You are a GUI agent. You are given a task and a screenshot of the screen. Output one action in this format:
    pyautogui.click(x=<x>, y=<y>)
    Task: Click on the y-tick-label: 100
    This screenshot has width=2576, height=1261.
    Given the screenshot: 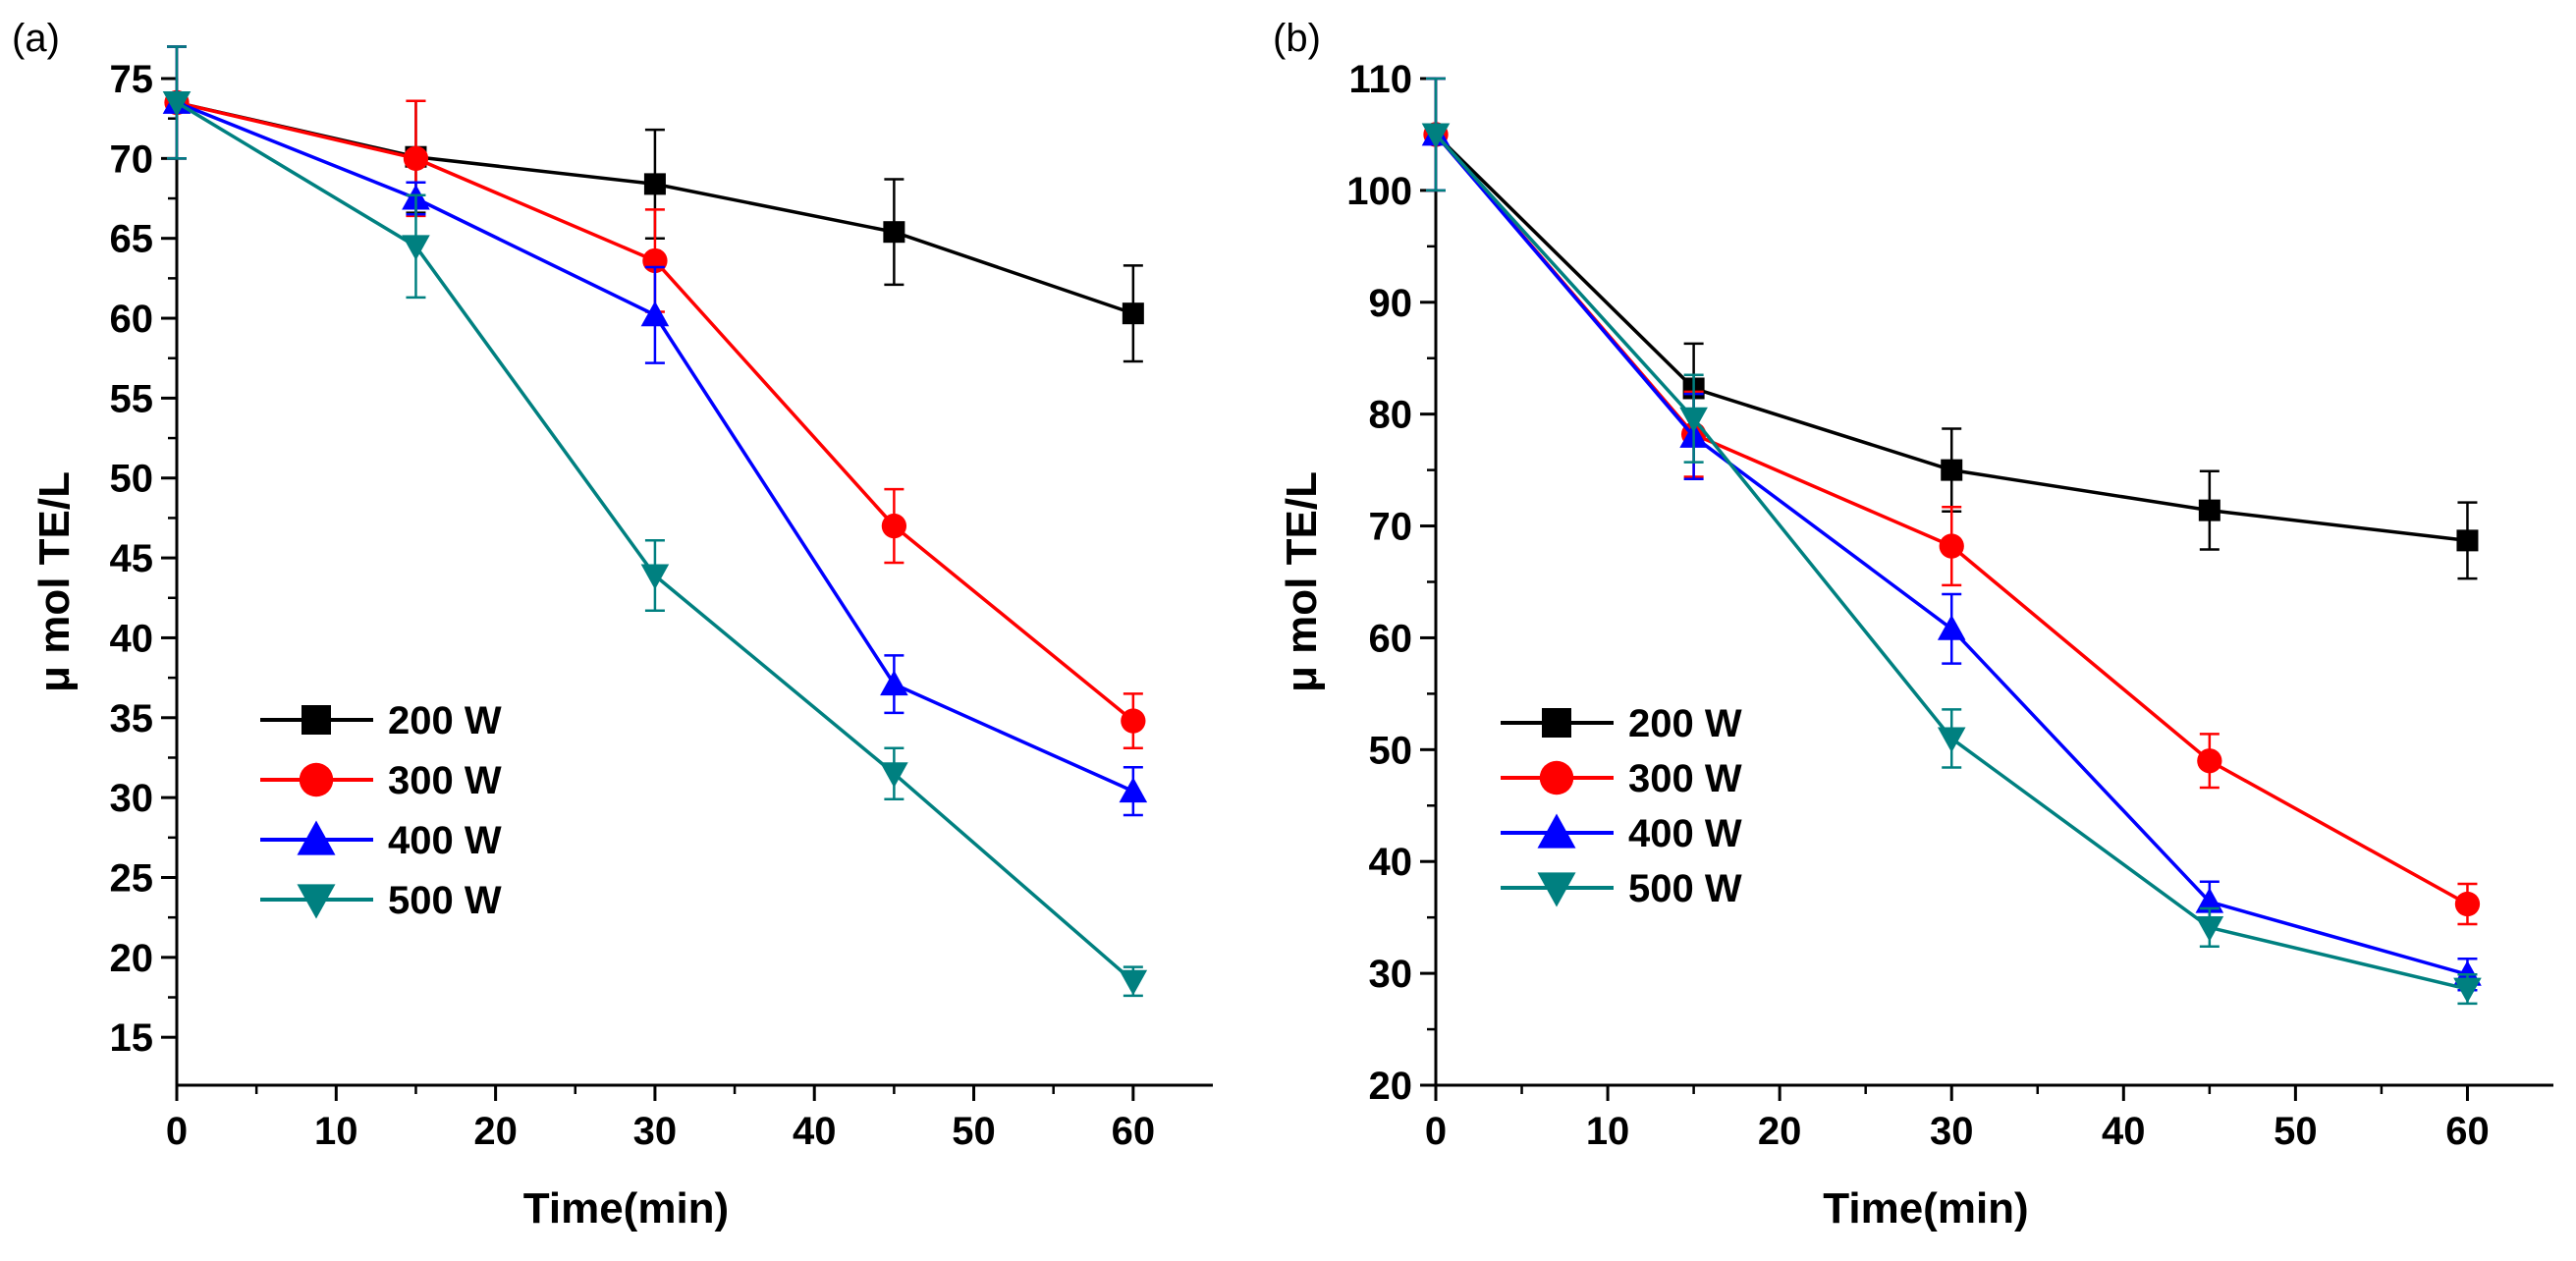 What is the action you would take?
    pyautogui.click(x=1379, y=191)
    